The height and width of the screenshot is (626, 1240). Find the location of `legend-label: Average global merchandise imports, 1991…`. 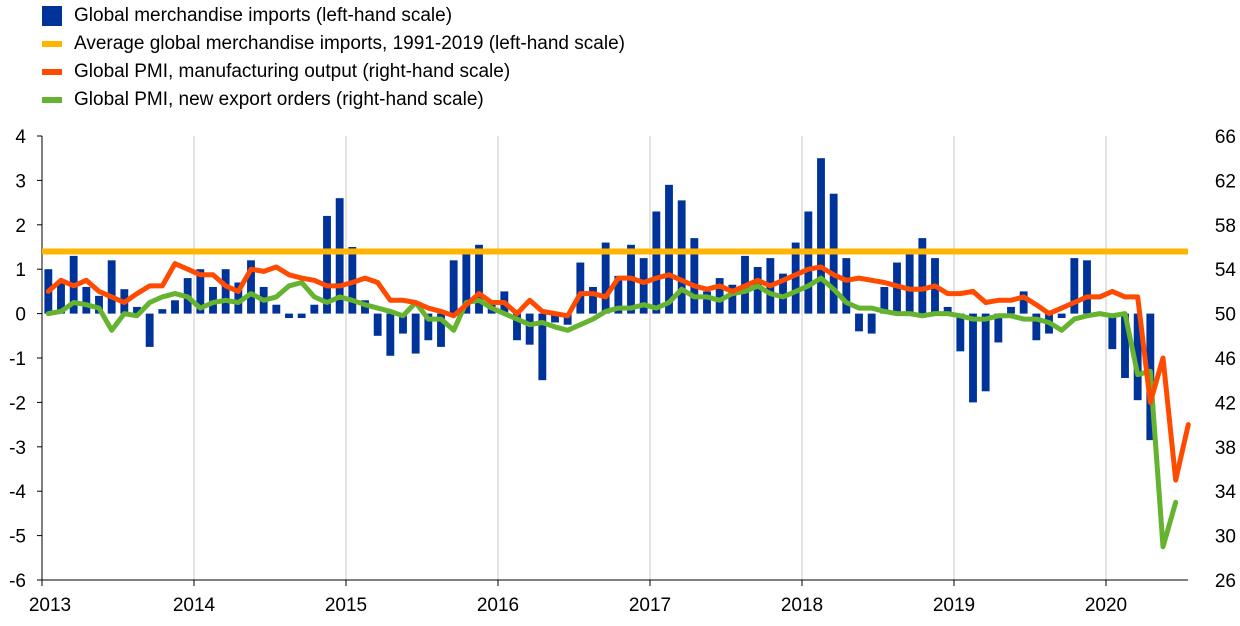

legend-label: Average global merchandise imports, 1991… is located at coordinates (349, 43).